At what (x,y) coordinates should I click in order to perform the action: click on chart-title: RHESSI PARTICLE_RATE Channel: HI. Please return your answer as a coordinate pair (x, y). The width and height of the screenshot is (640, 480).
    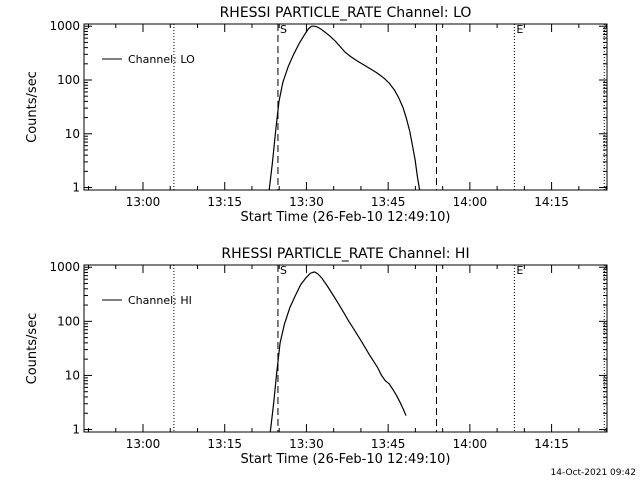
    Looking at the image, I should click on (345, 254).